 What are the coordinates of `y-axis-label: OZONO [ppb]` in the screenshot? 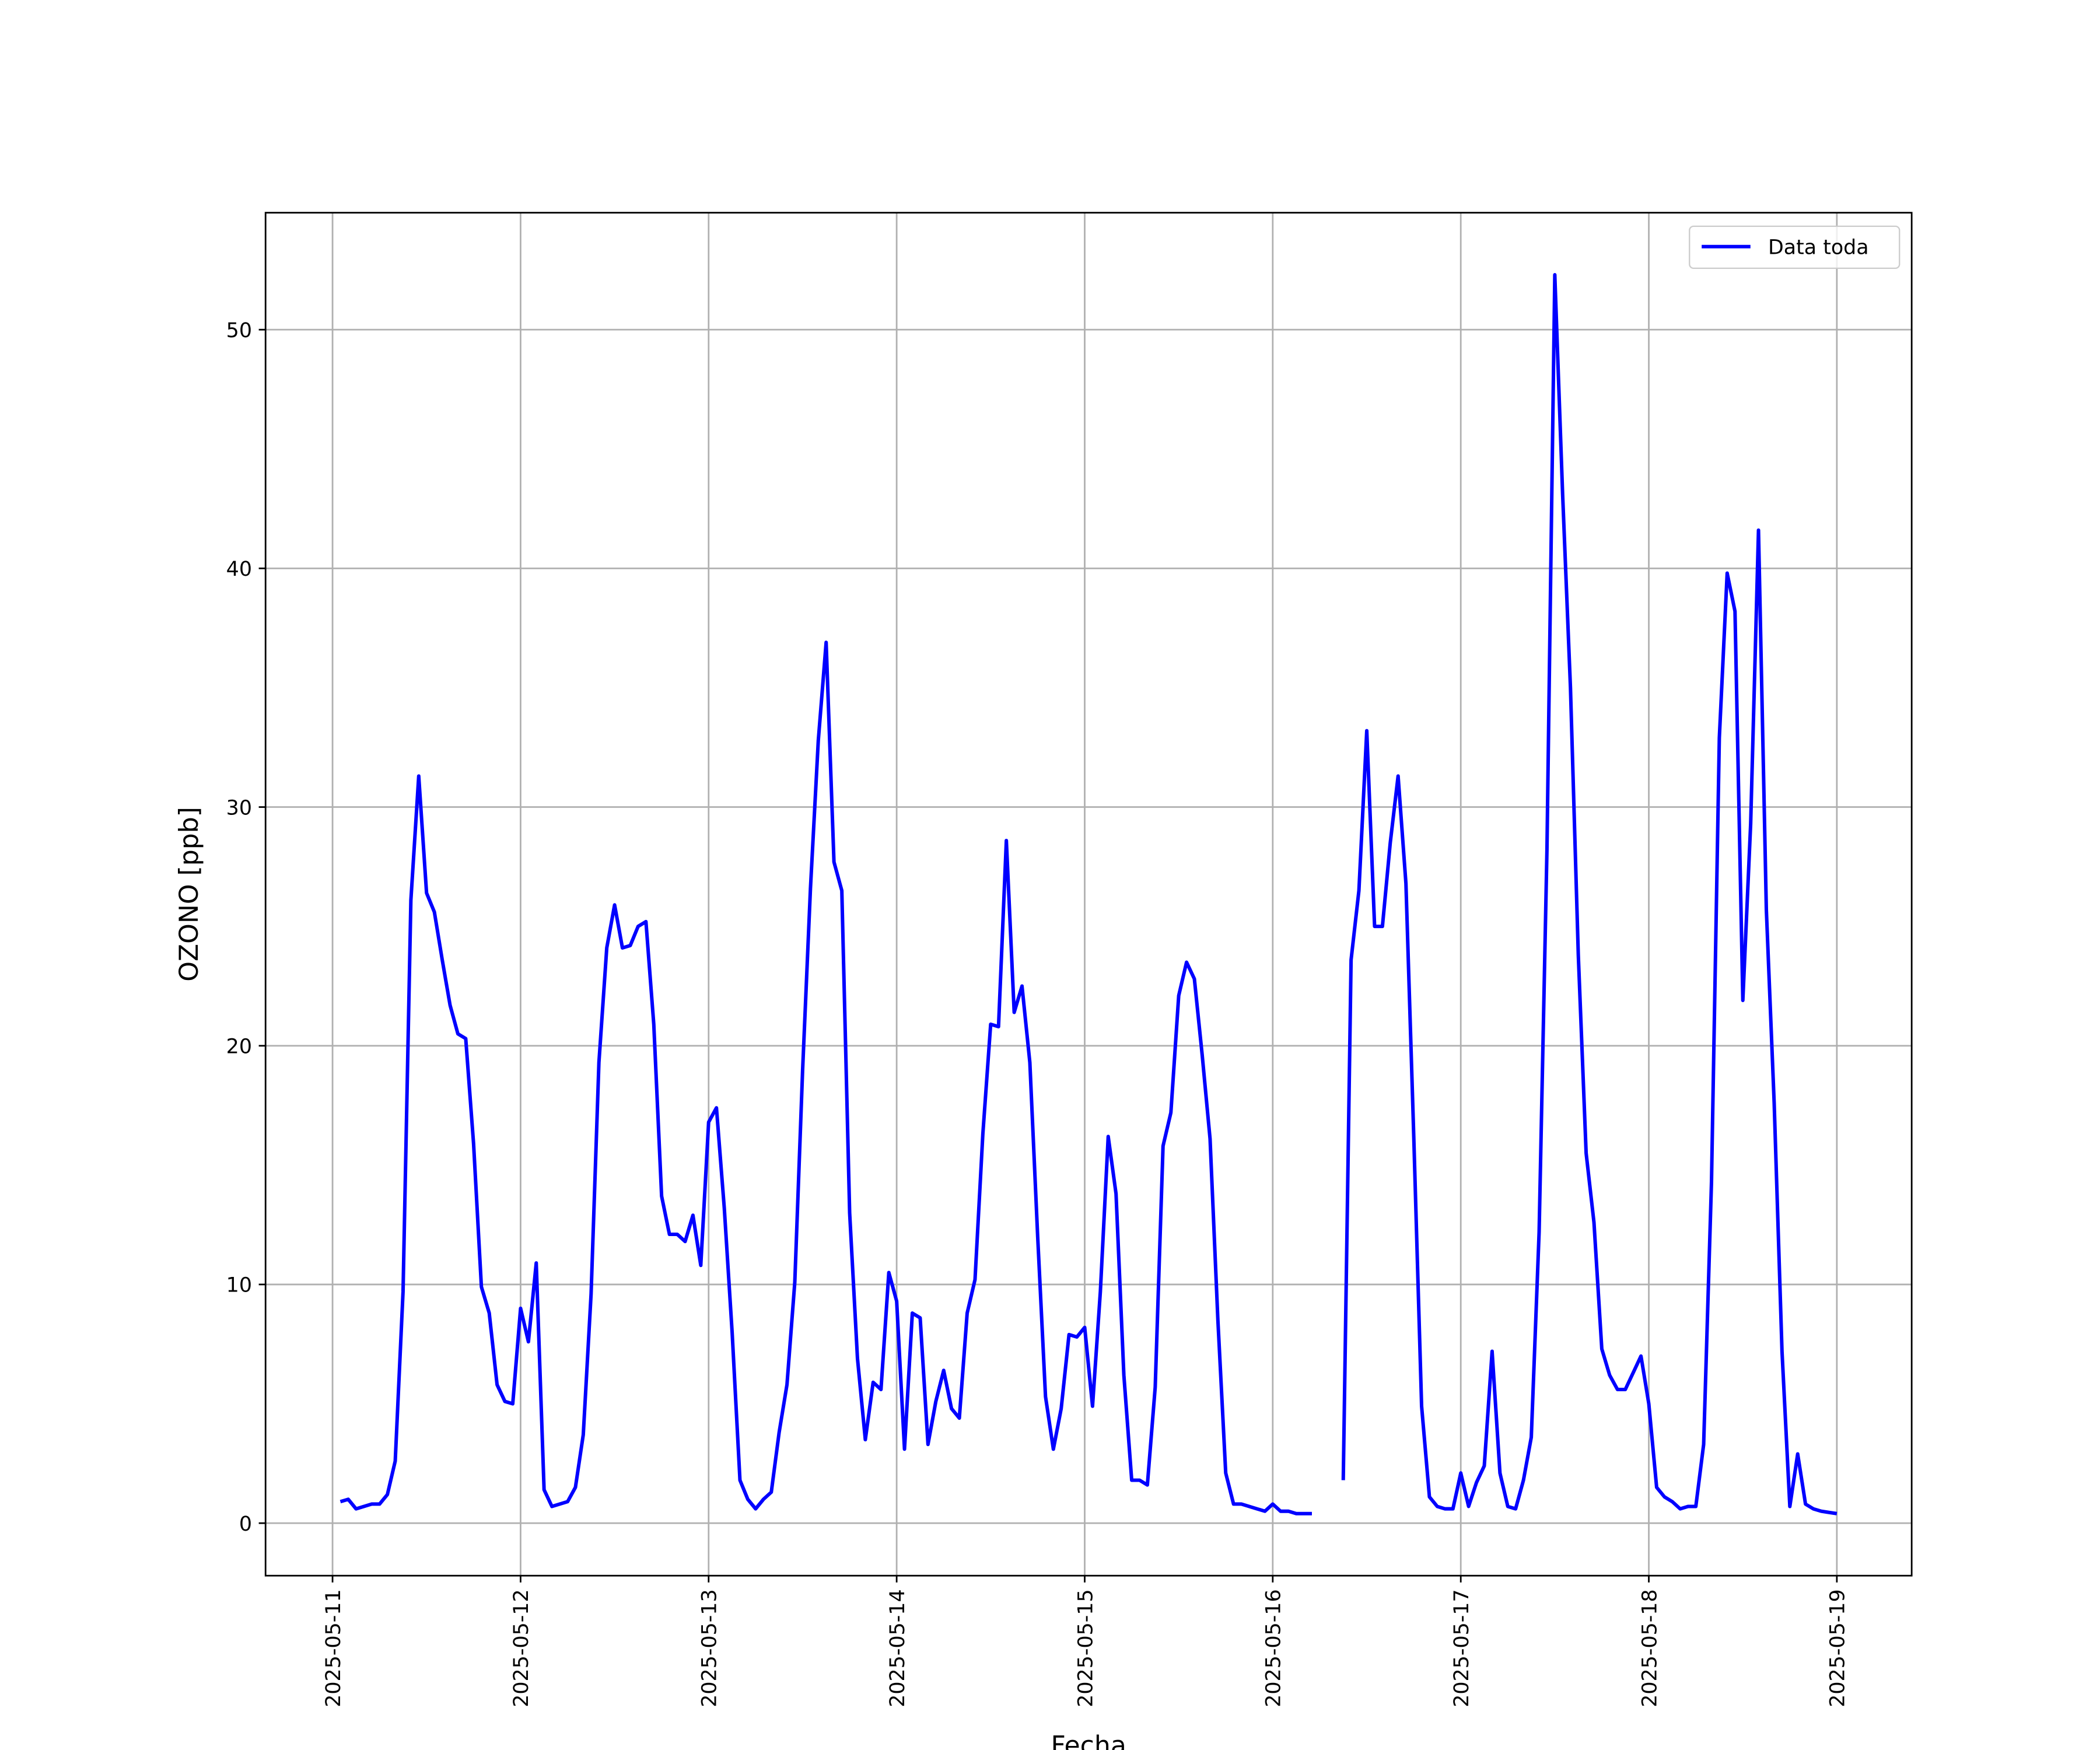 It's located at (189, 894).